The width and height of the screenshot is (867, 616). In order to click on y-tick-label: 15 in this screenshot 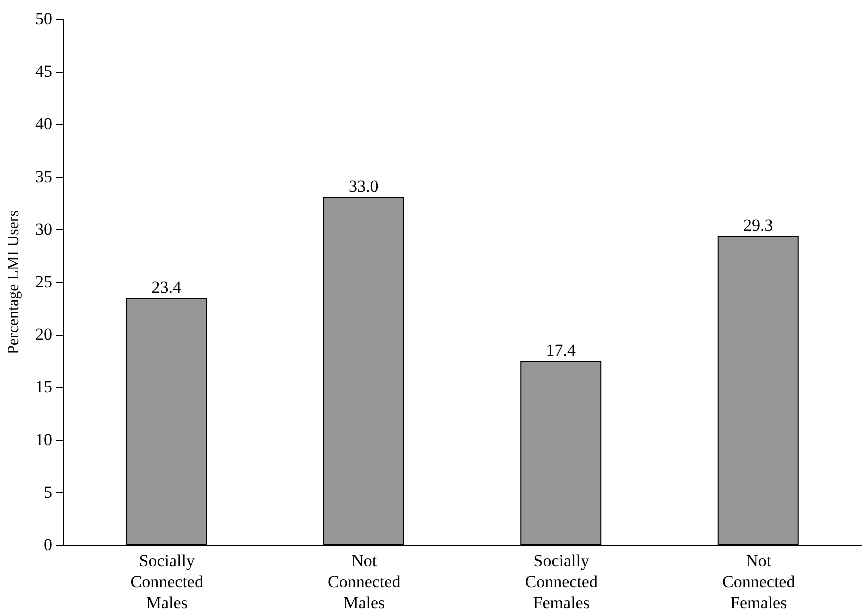, I will do `click(44, 387)`.